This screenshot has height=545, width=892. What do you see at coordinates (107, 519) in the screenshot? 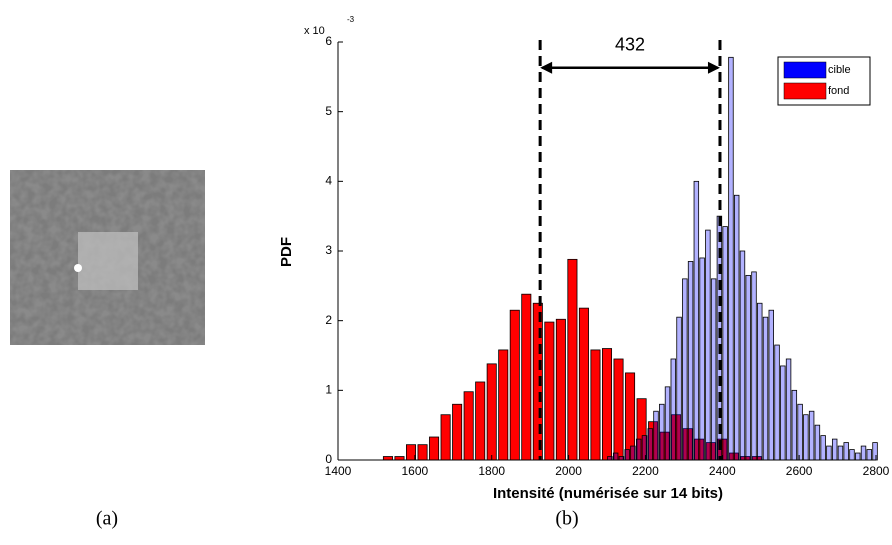
I see `panel-label: (a)` at bounding box center [107, 519].